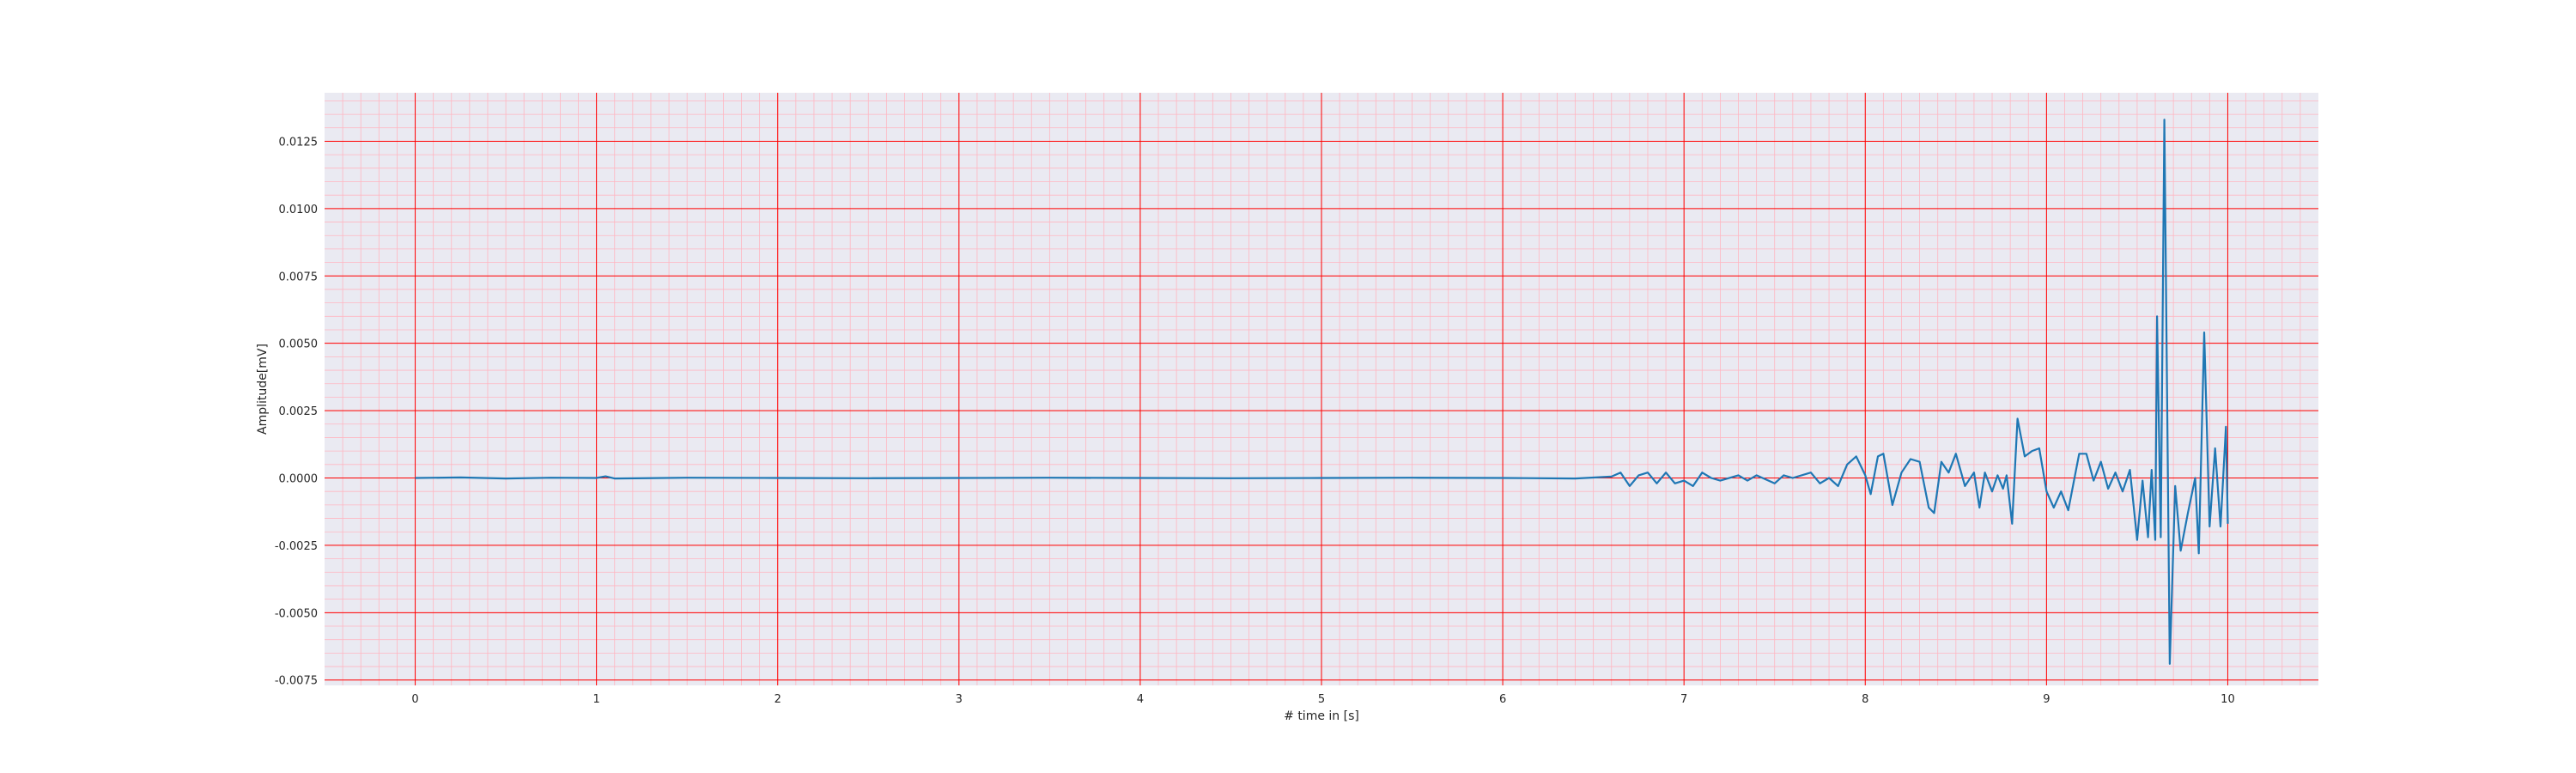 Image resolution: width=2576 pixels, height=773 pixels. I want to click on y-tick-label: 0.0125, so click(299, 142).